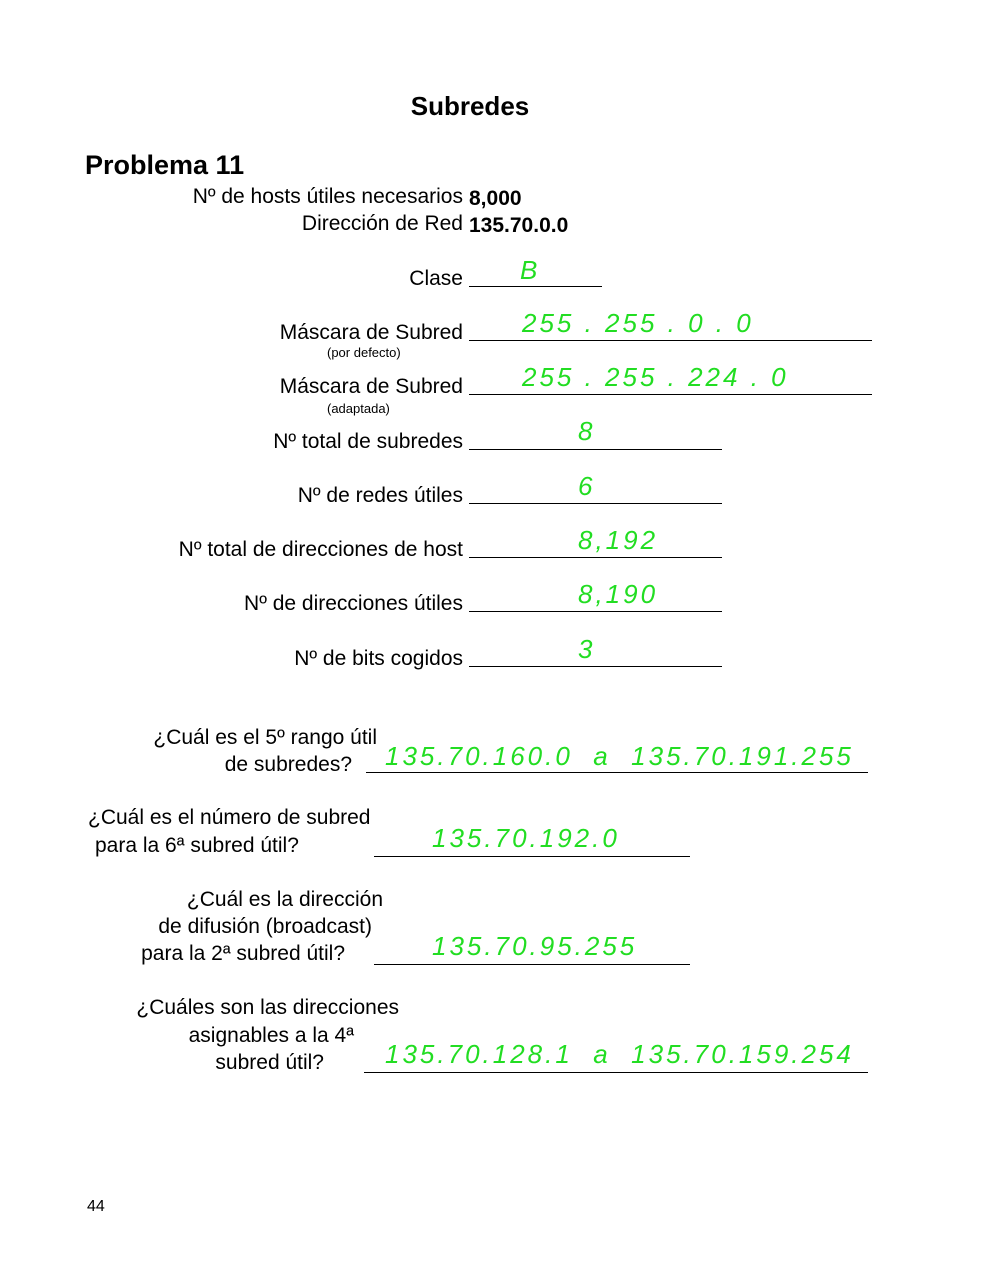  What do you see at coordinates (670, 340) in the screenshot?
I see `default-mask-field` at bounding box center [670, 340].